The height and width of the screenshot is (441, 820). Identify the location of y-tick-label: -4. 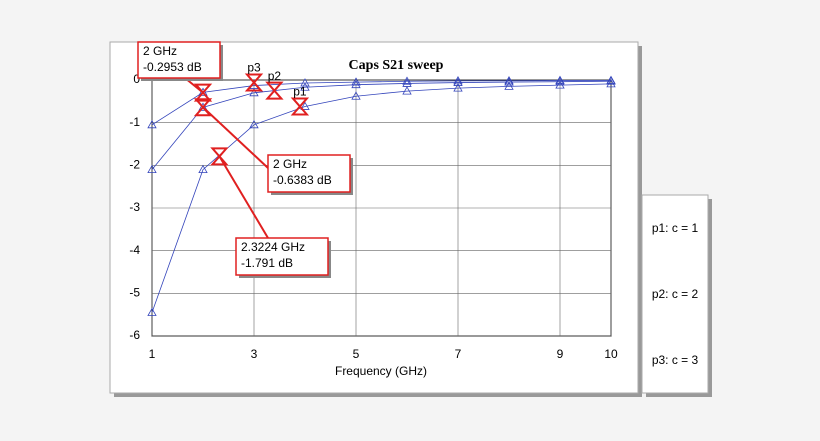
(134, 250).